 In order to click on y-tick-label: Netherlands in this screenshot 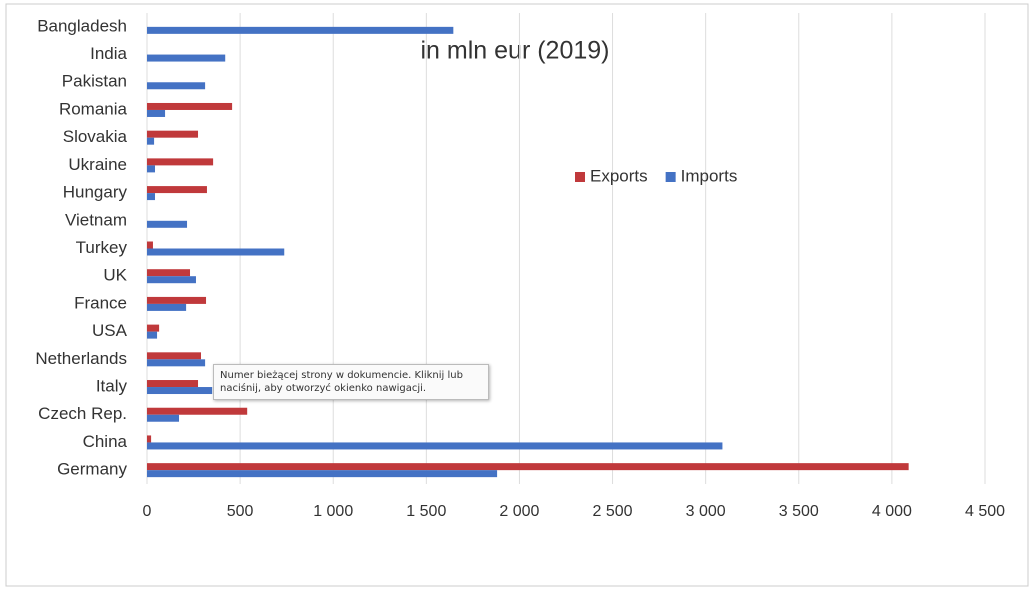, I will do `click(81, 358)`.